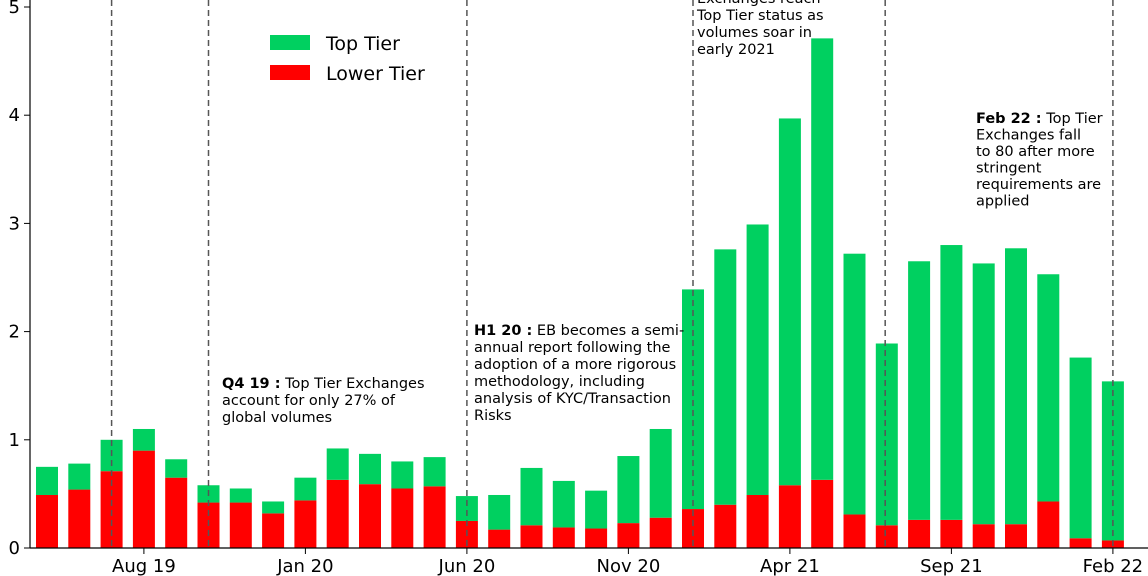 Image resolution: width=1148 pixels, height=576 pixels. Describe the element at coordinates (14, 223) in the screenshot. I see `y-tick-label: 3` at that location.